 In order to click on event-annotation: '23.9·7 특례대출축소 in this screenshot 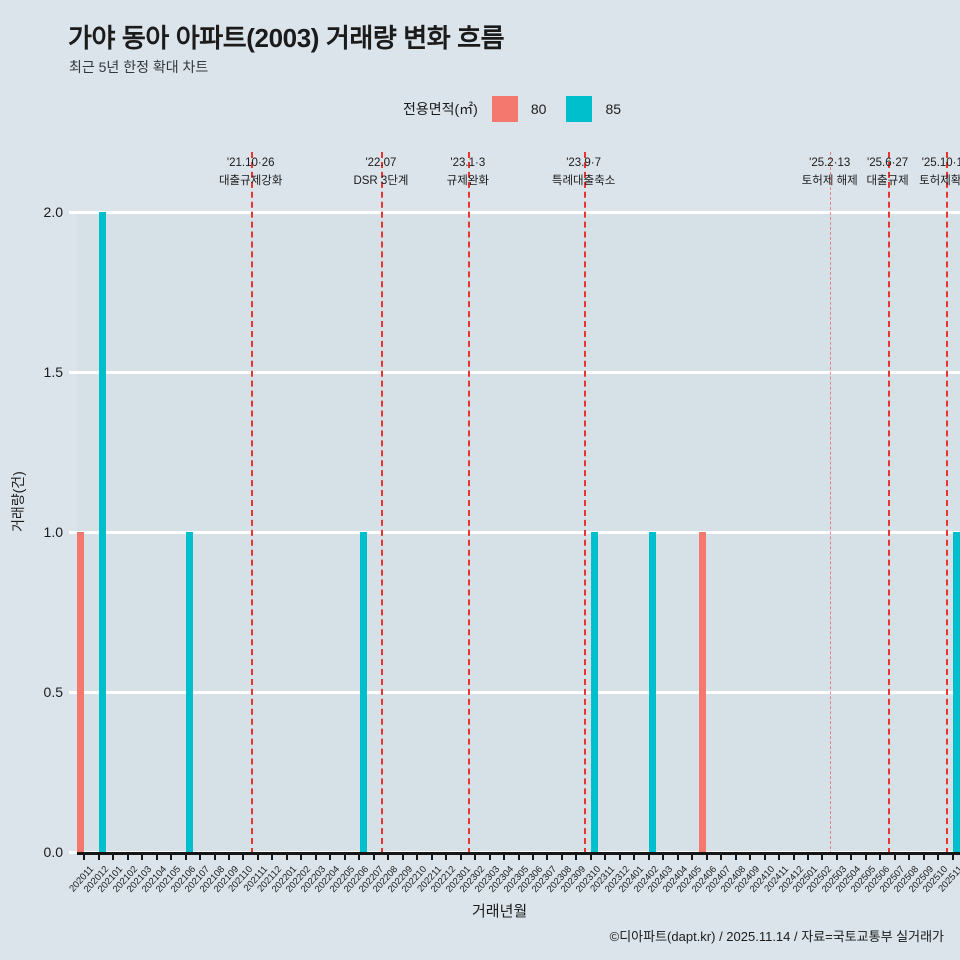, I will do `click(583, 173)`.